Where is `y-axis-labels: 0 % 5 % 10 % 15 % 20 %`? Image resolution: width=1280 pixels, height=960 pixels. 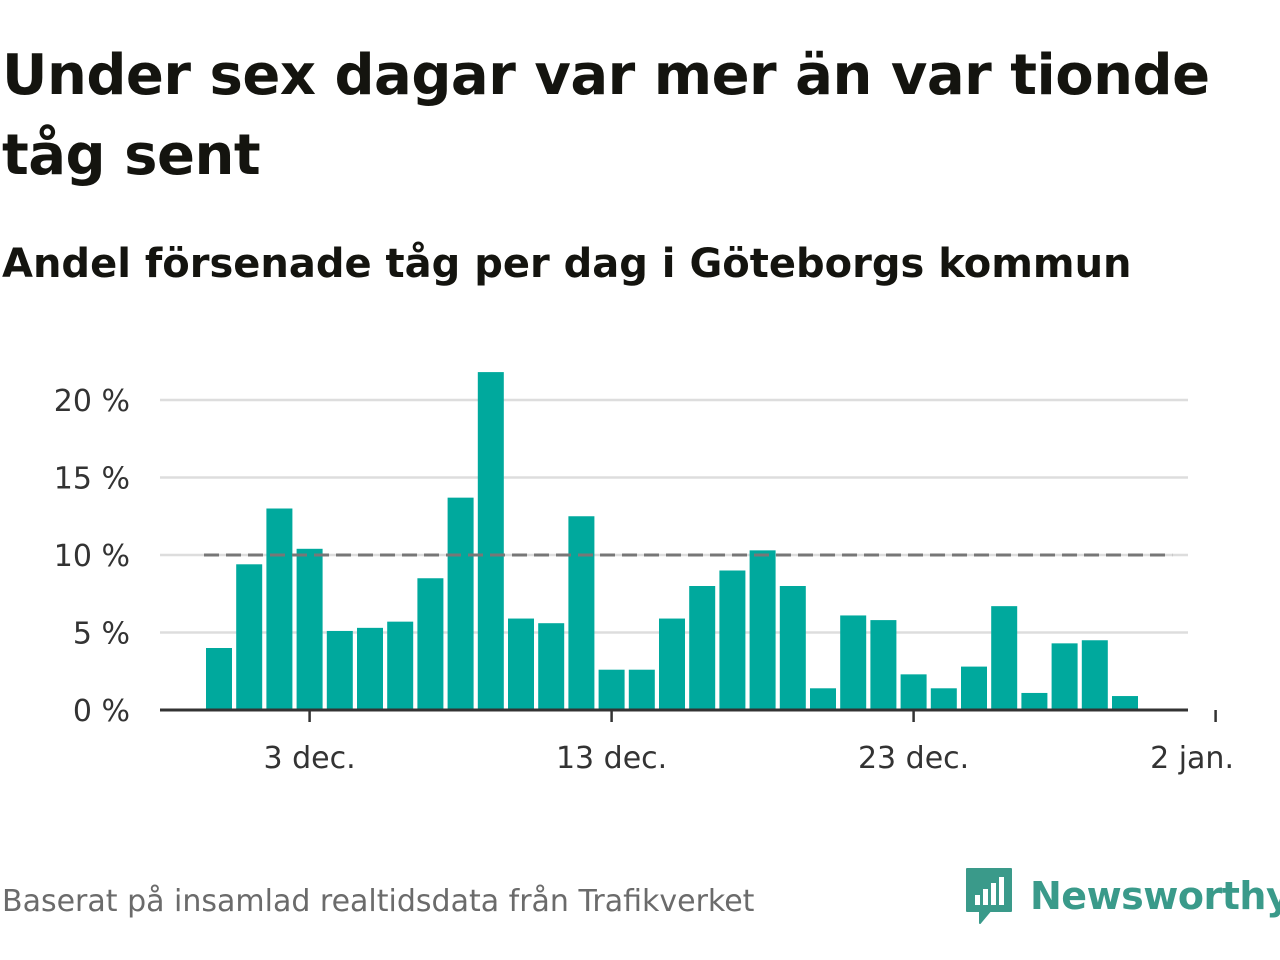 y-axis-labels: 0 % 5 % 10 % 15 % 20 % is located at coordinates (92, 556).